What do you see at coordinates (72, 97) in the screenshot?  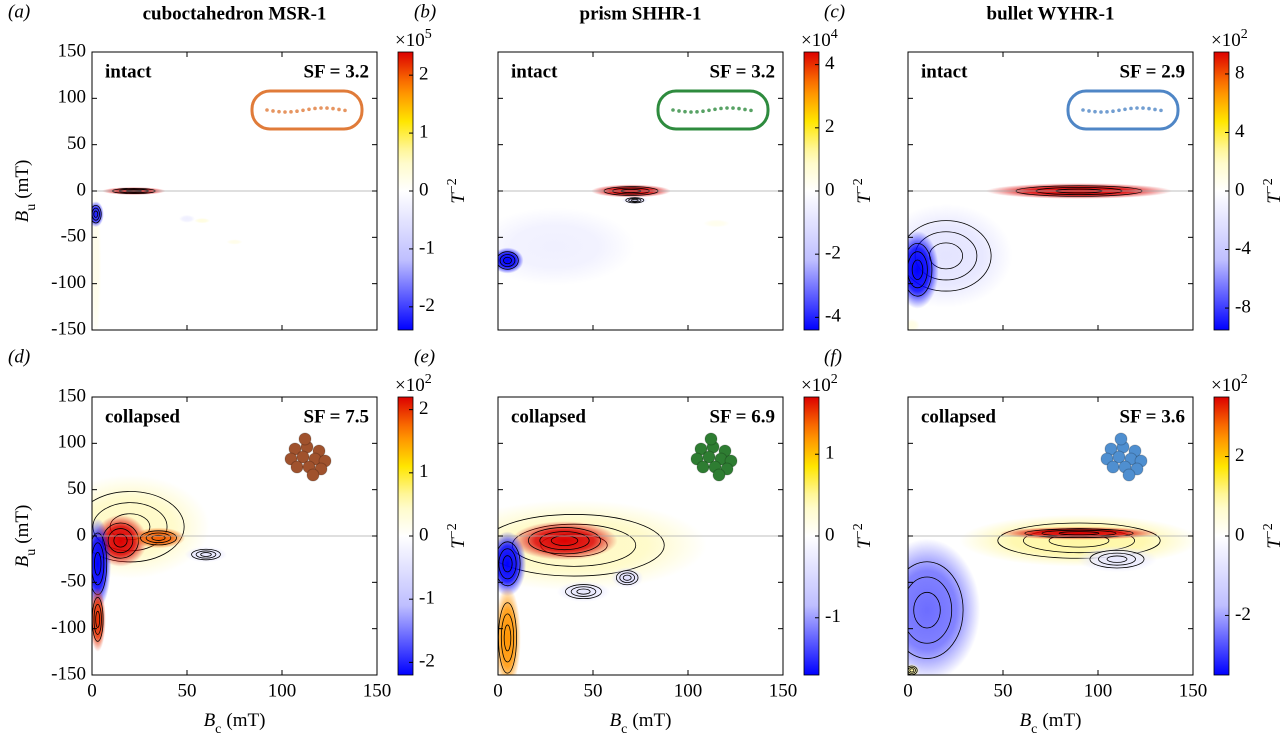 I see `y-tick-label: 100` at bounding box center [72, 97].